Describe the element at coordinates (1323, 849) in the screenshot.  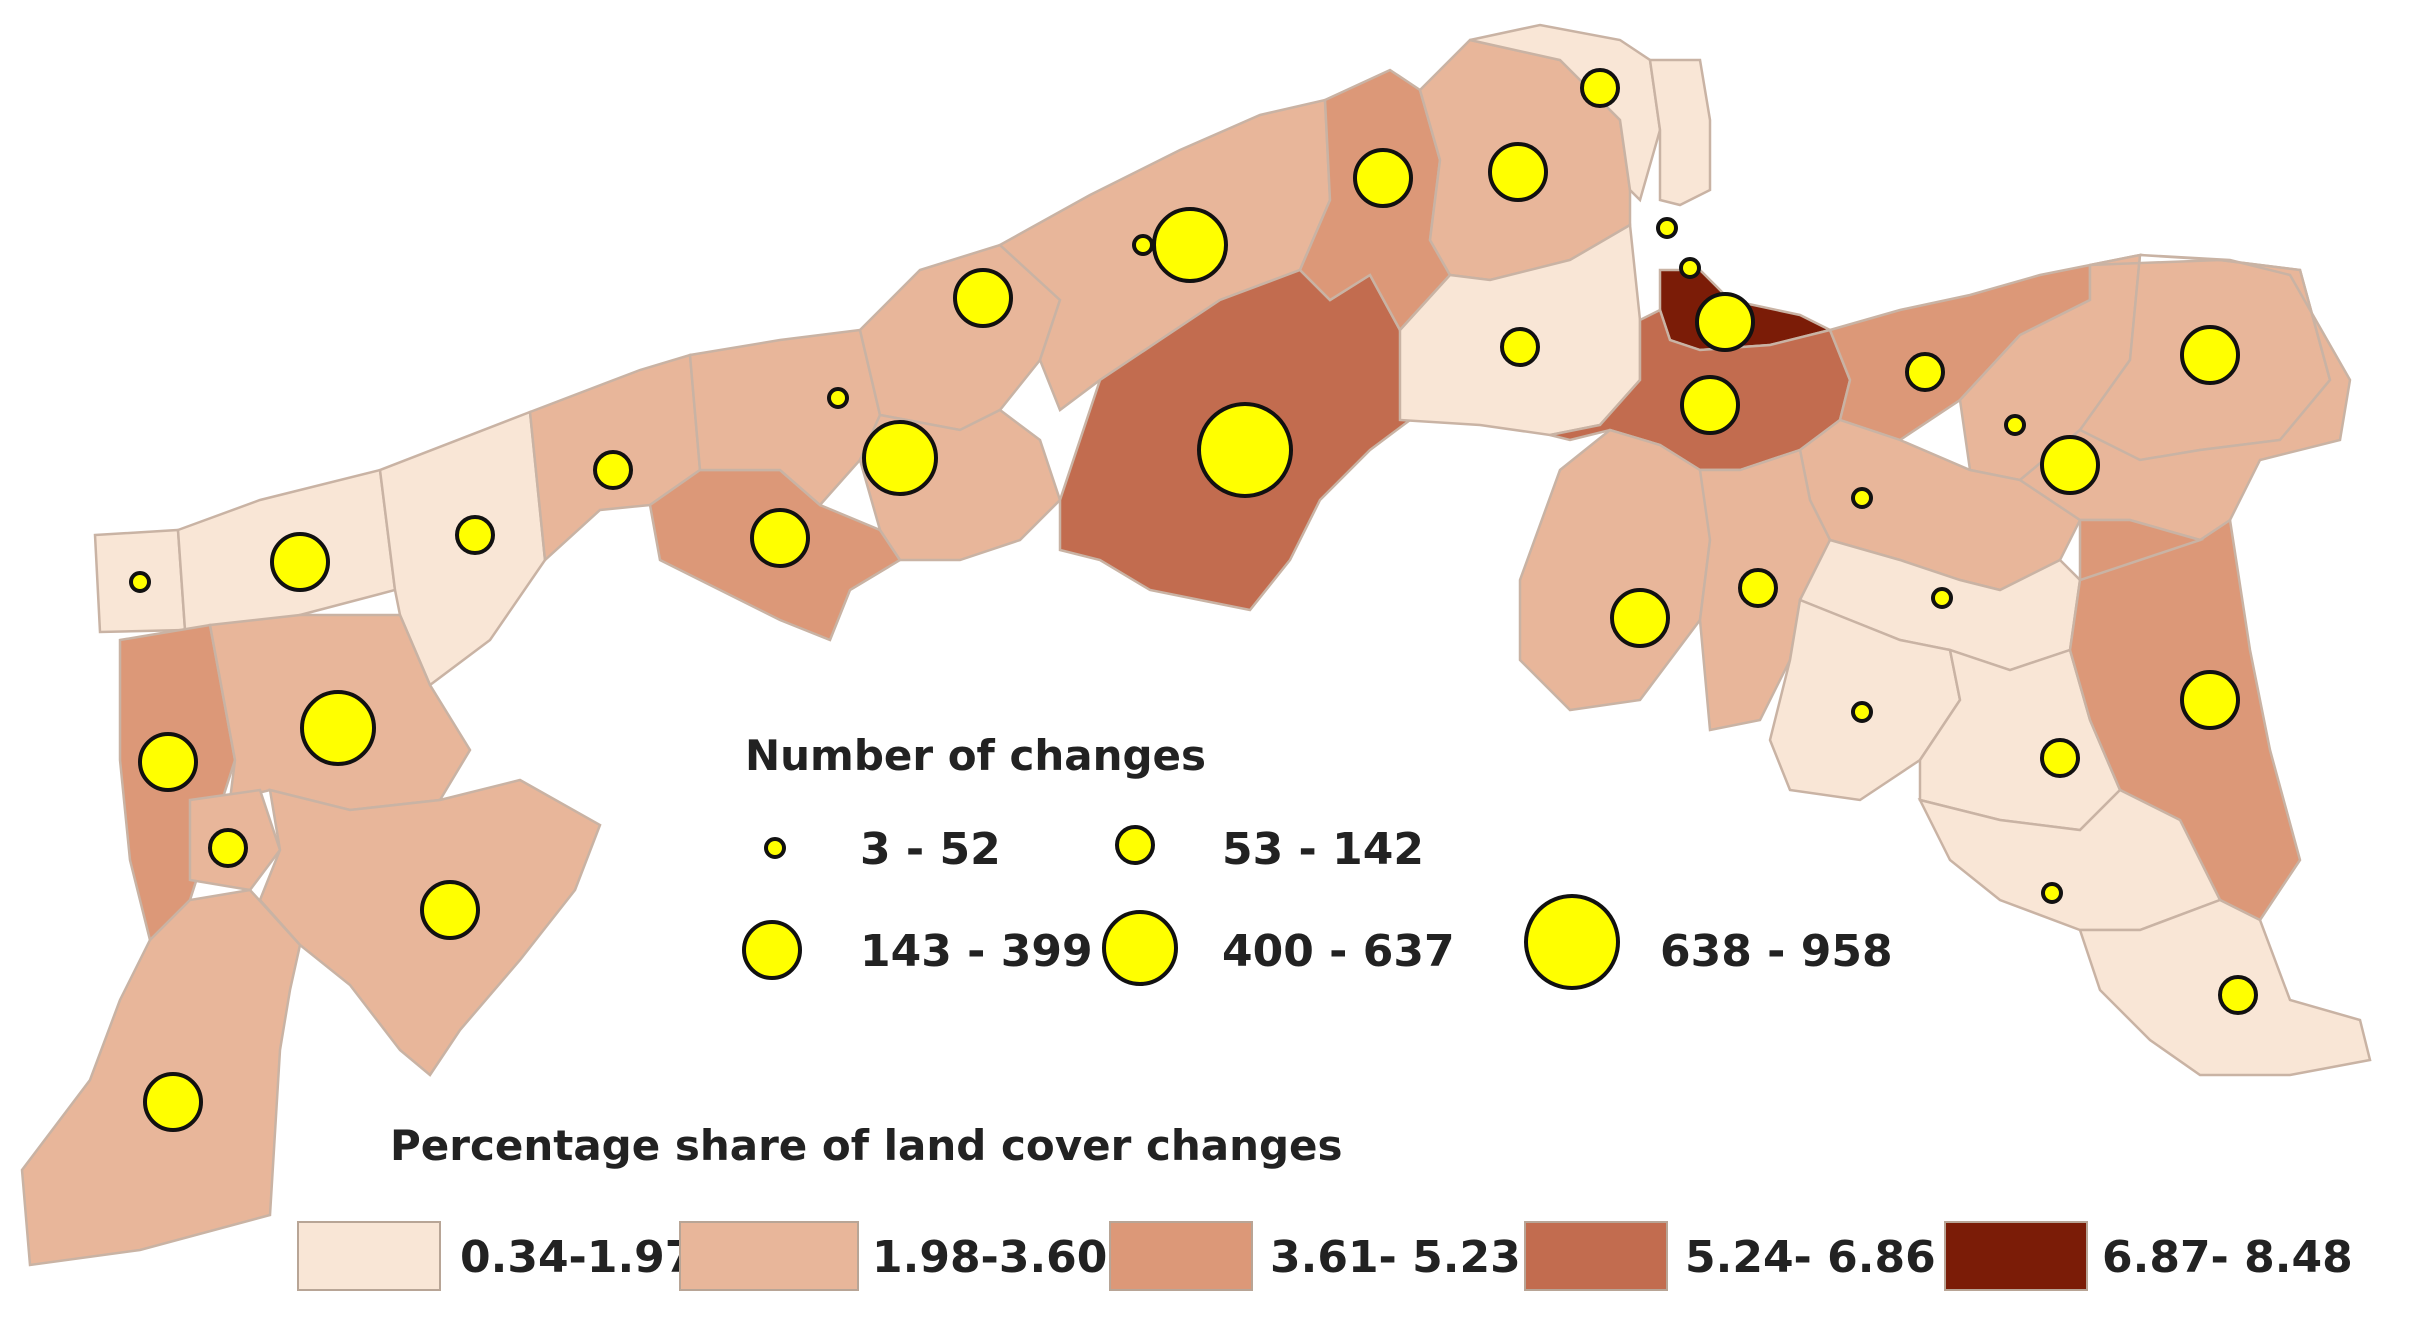
I see `legend-changes-label: 53 - 142` at that location.